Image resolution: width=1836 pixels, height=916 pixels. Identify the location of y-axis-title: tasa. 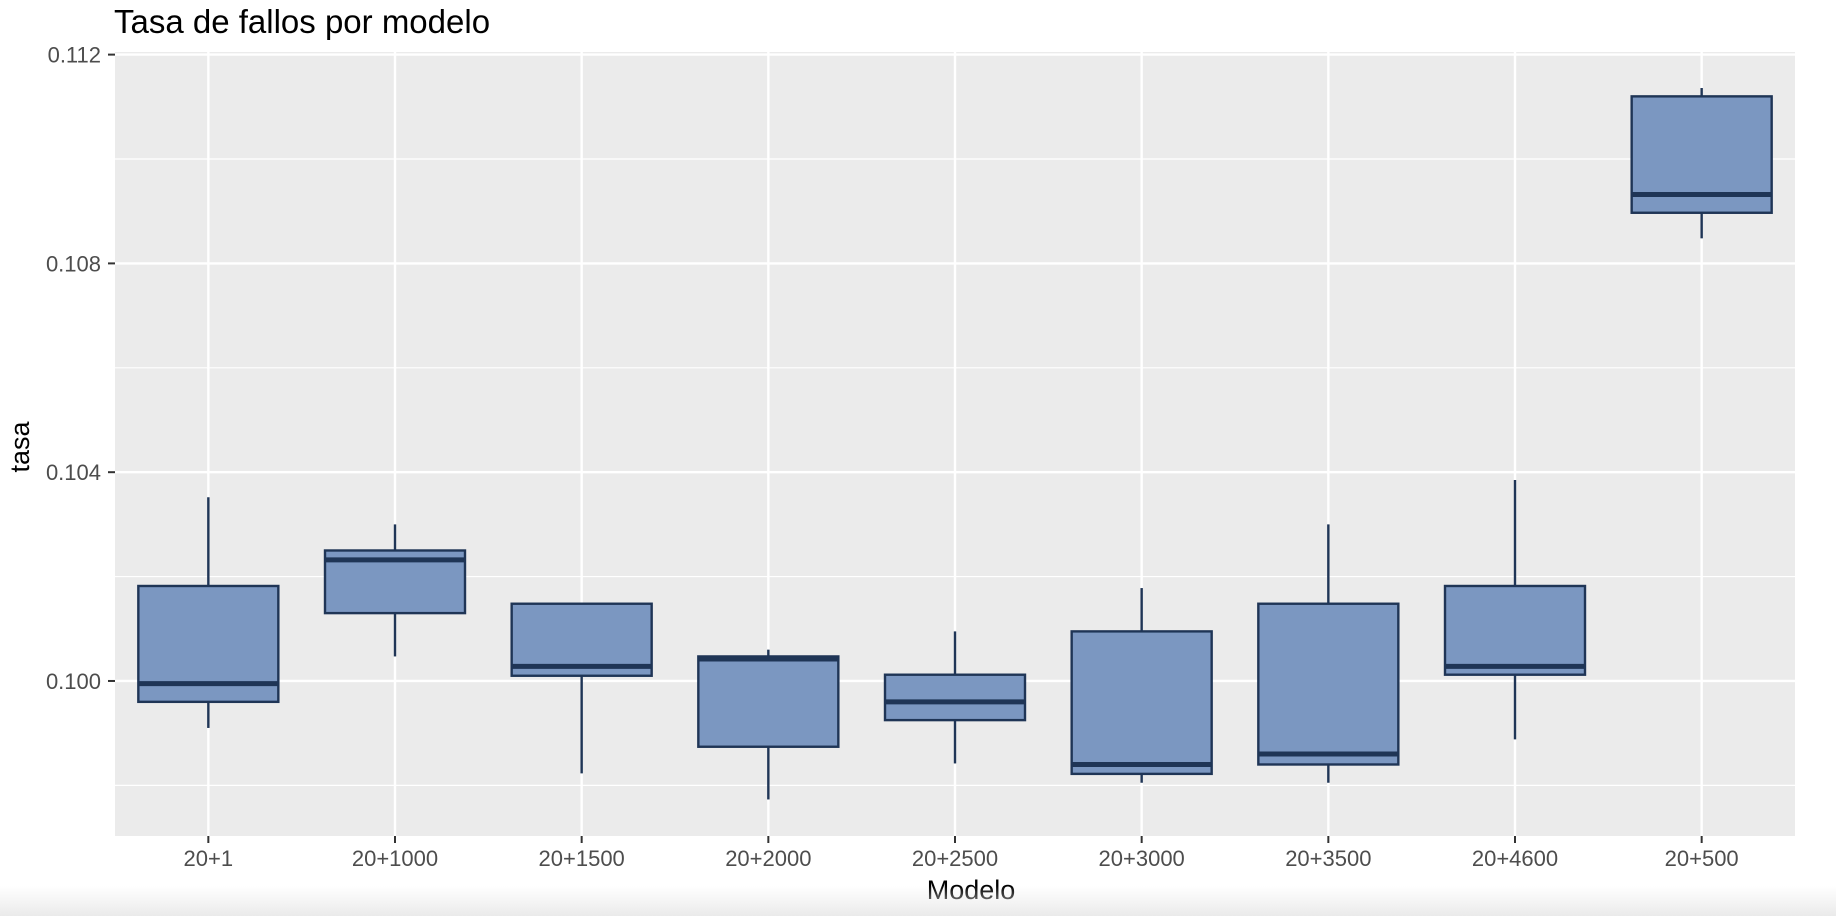
(20, 447).